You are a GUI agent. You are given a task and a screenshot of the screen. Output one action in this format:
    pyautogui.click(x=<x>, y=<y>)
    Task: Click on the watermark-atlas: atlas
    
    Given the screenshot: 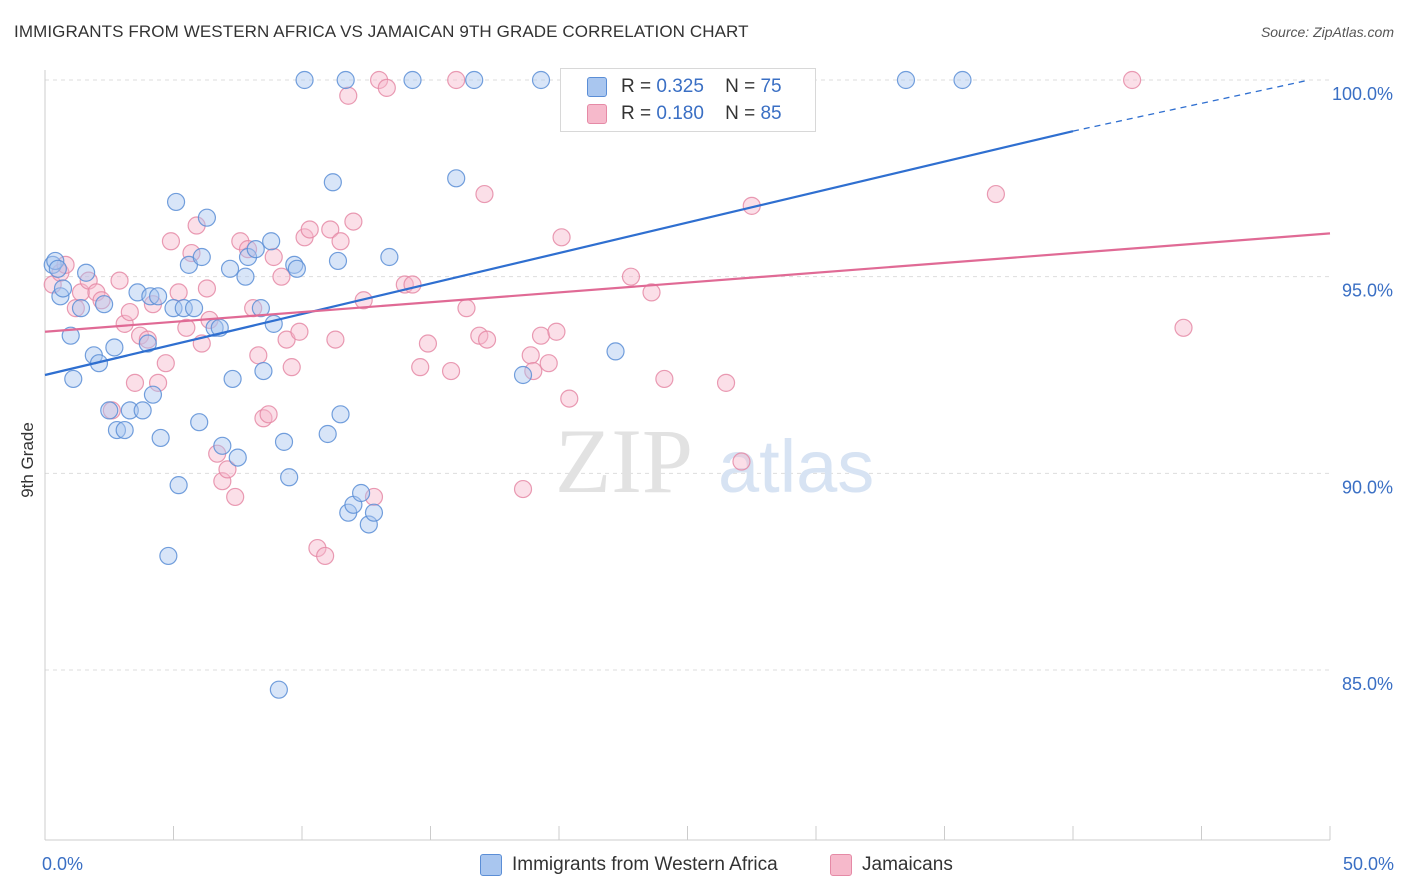 What is the action you would take?
    pyautogui.click(x=796, y=466)
    